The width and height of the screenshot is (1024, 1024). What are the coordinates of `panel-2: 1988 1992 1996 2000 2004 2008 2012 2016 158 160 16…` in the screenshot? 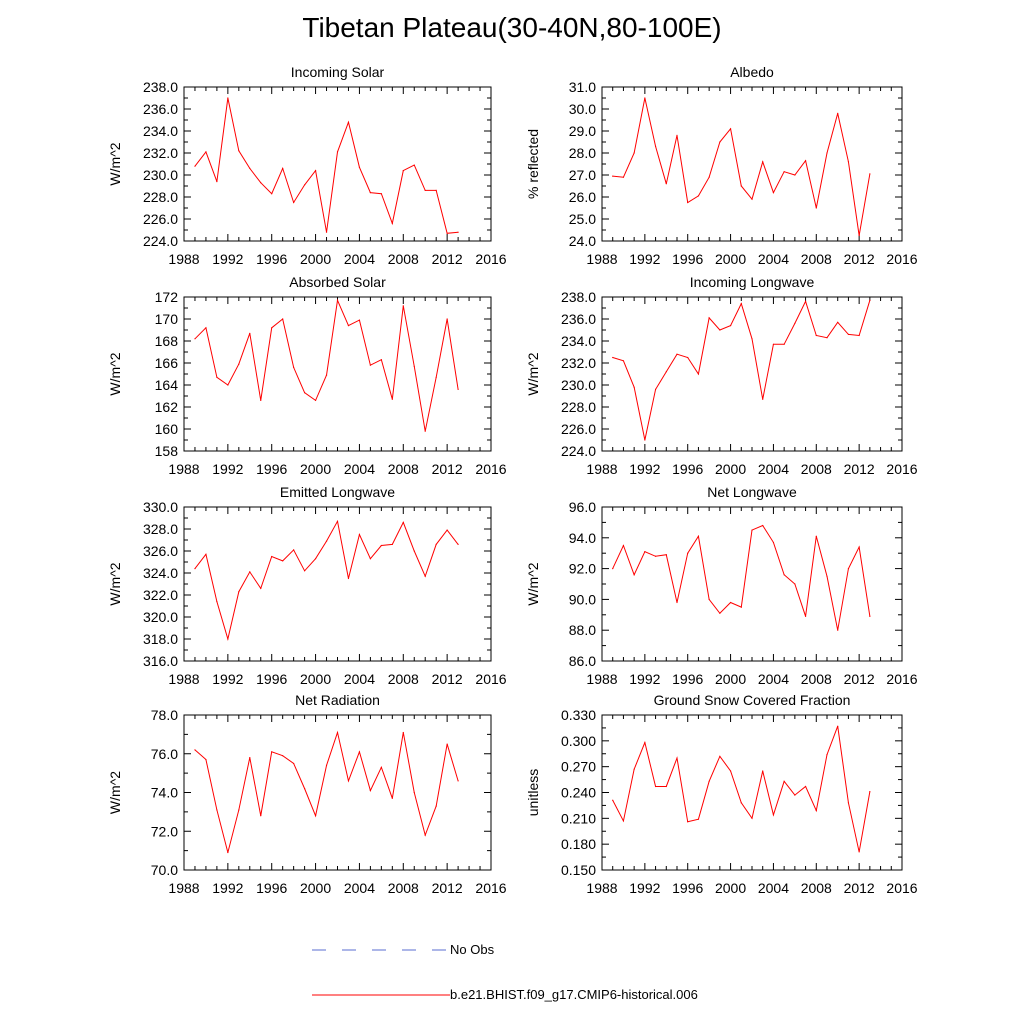 It's located at (307, 375).